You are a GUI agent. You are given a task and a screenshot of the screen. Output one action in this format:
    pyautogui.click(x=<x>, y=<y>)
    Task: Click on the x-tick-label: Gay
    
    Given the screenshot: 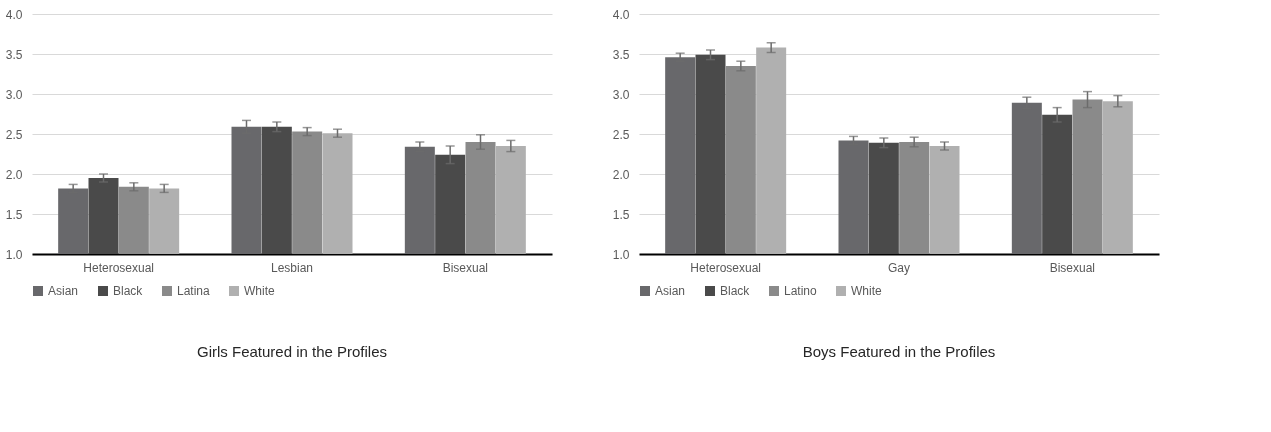 What is the action you would take?
    pyautogui.click(x=899, y=267)
    